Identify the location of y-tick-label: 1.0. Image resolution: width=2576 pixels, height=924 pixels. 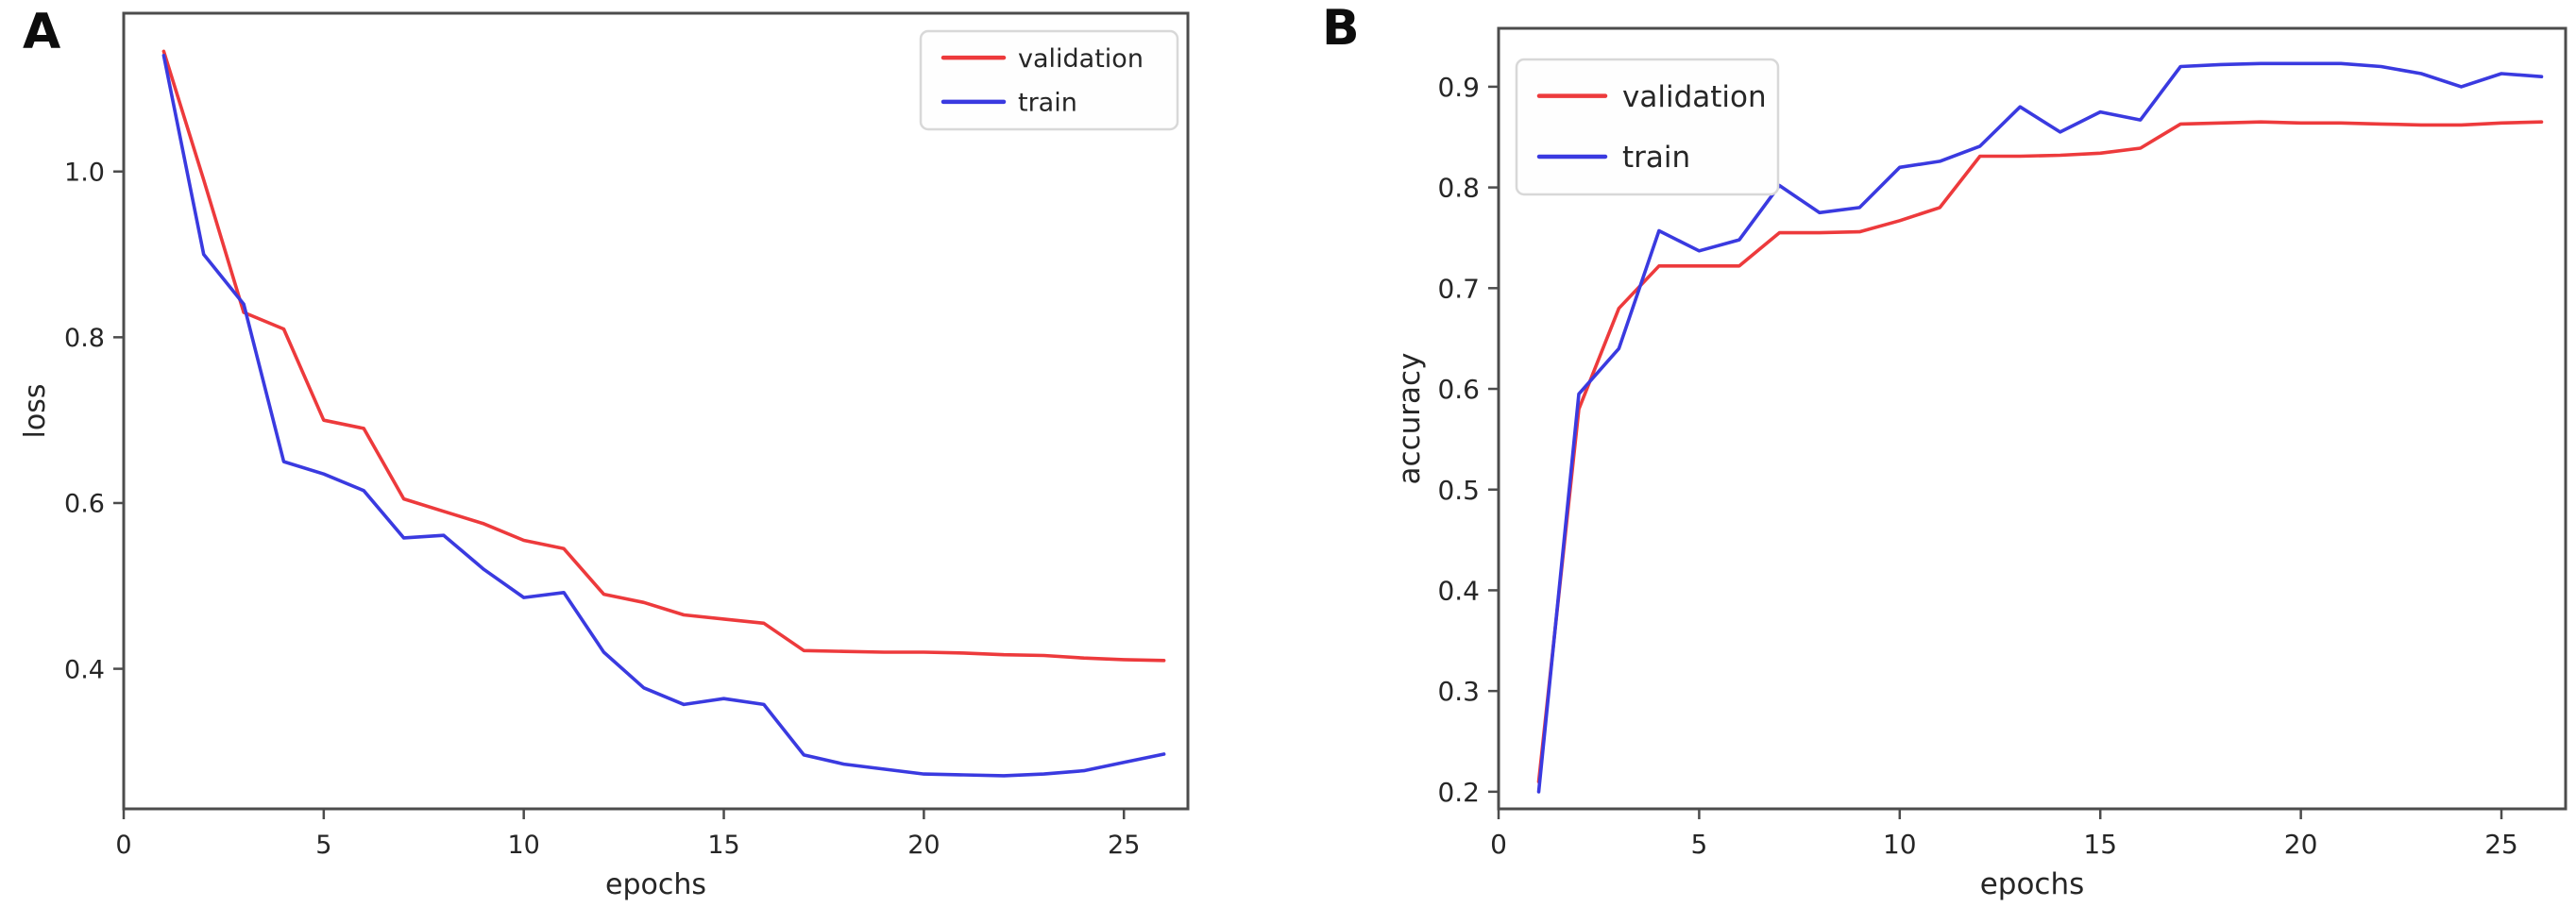
(84, 172).